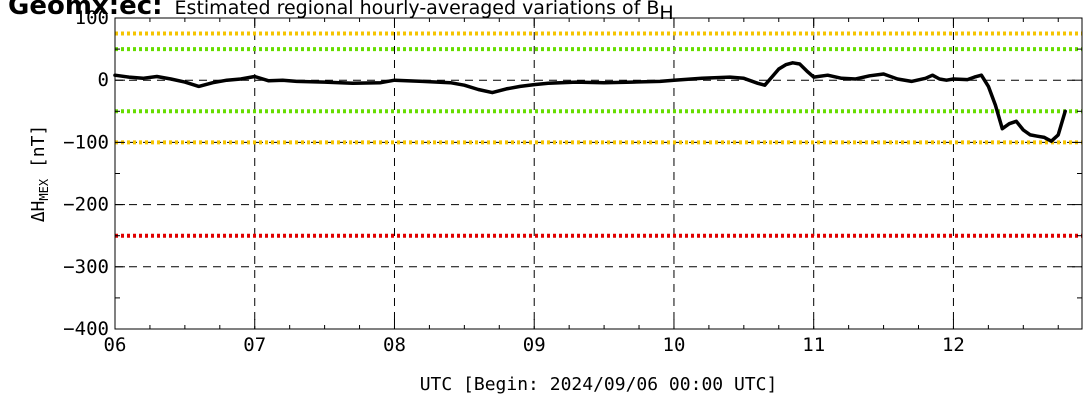  What do you see at coordinates (92, 18) in the screenshot?
I see `y-tick-label: 100` at bounding box center [92, 18].